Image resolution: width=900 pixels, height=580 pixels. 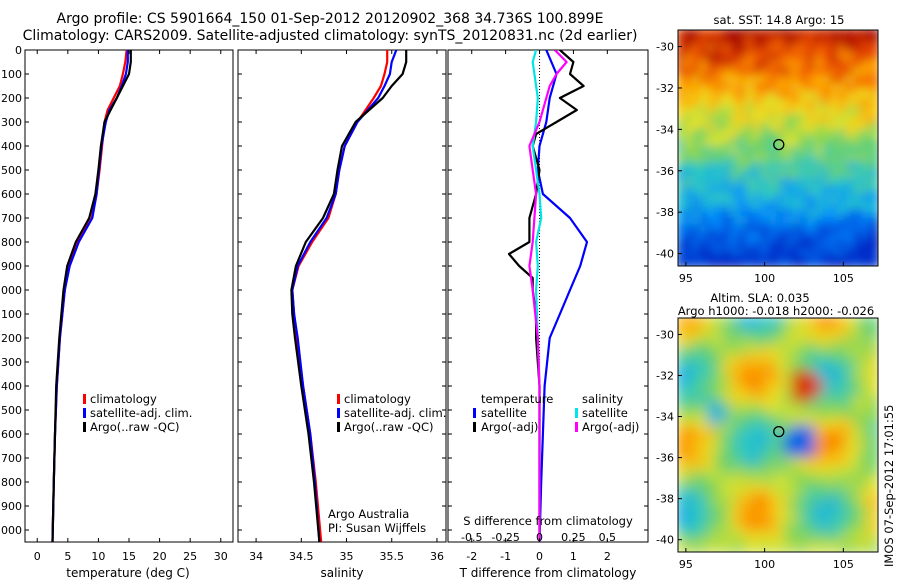 What do you see at coordinates (84, 399) in the screenshot?
I see `legend-swatch-climatology` at bounding box center [84, 399].